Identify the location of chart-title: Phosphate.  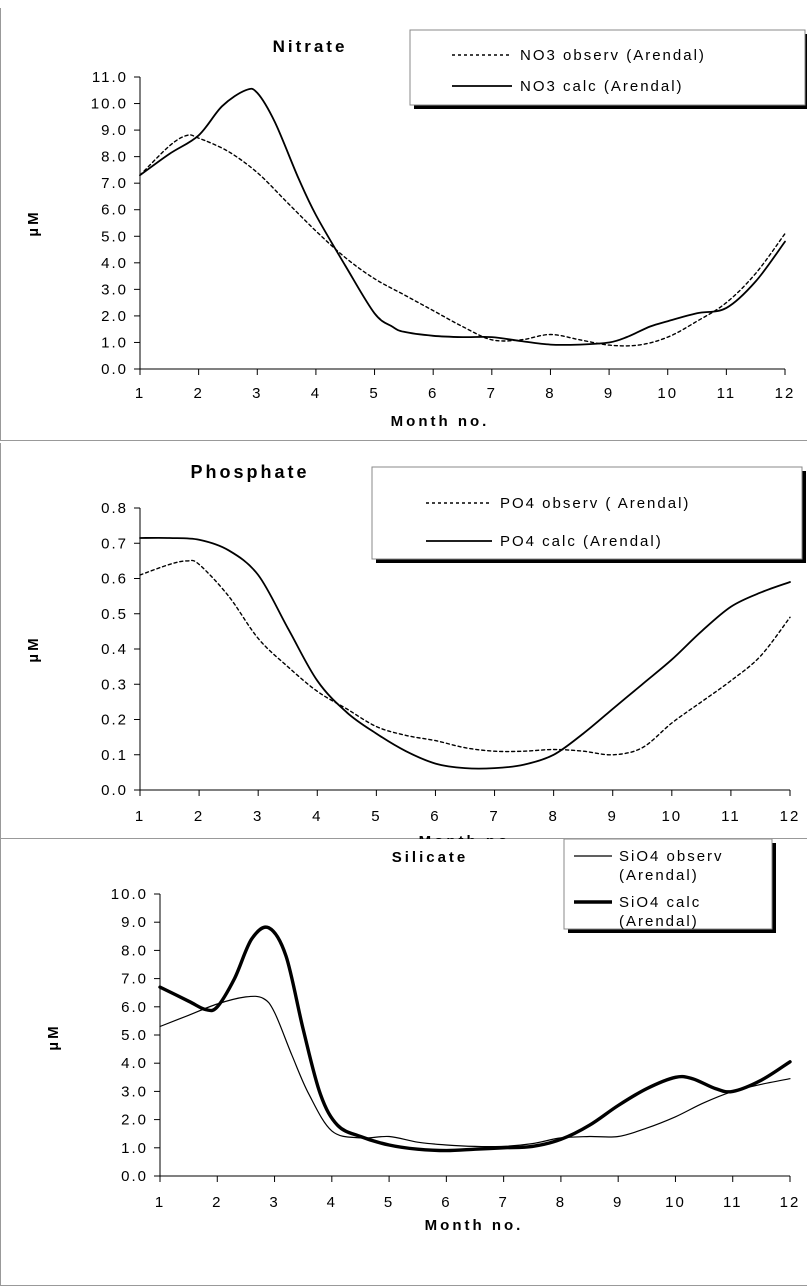
(249, 472).